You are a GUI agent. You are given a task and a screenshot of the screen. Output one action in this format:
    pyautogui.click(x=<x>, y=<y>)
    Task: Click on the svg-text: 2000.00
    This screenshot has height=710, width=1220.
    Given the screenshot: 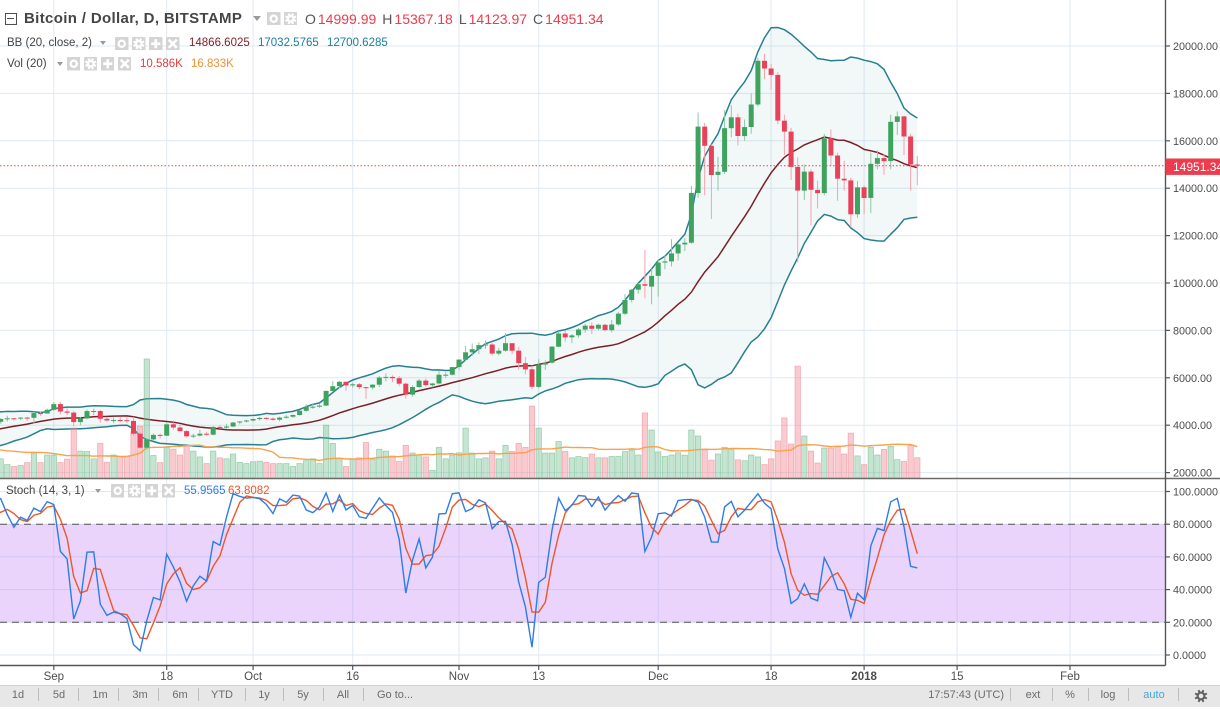 What is the action you would take?
    pyautogui.click(x=1192, y=474)
    